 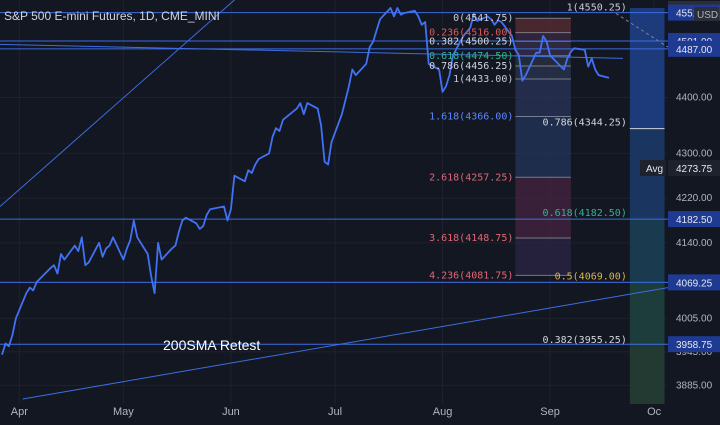 I want to click on annotation-200sma: 200SMA Retest, so click(x=211, y=345).